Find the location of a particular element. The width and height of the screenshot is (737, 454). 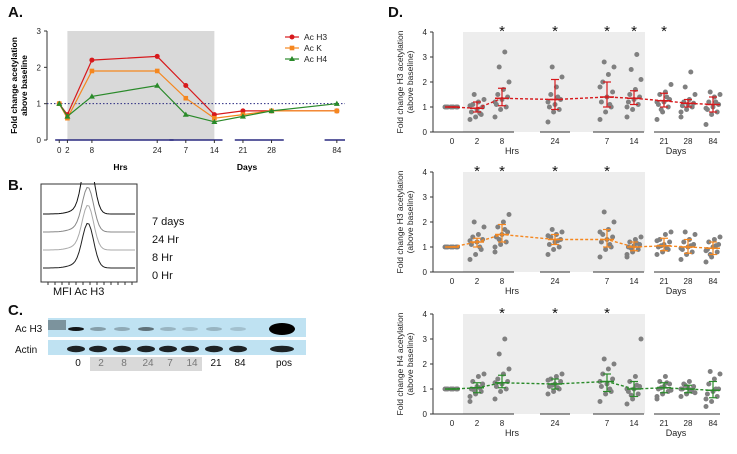

y-axis-label-line: (above baseline) is located at coordinates (410, 81).